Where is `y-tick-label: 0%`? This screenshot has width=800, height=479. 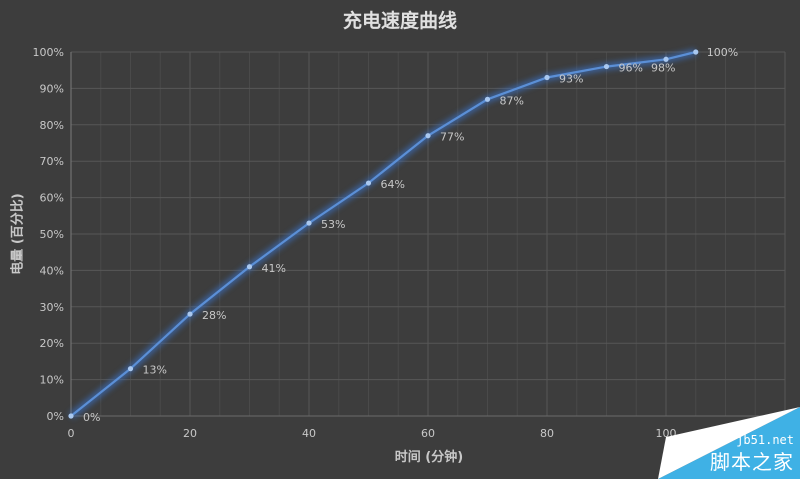 y-tick-label: 0% is located at coordinates (55, 416).